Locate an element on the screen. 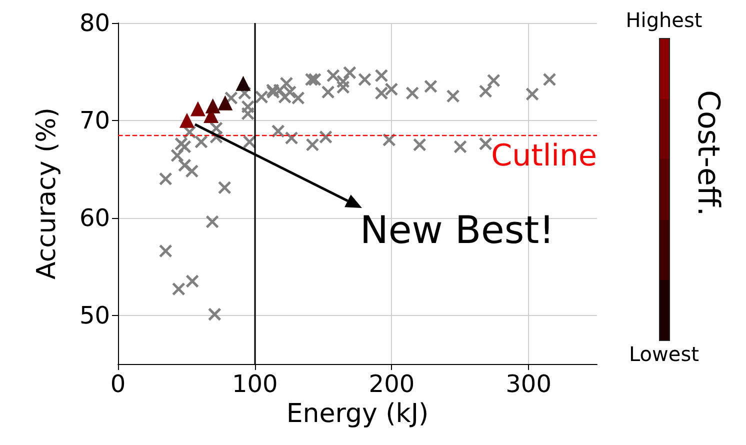  y-tick-label: 70 is located at coordinates (94, 120).